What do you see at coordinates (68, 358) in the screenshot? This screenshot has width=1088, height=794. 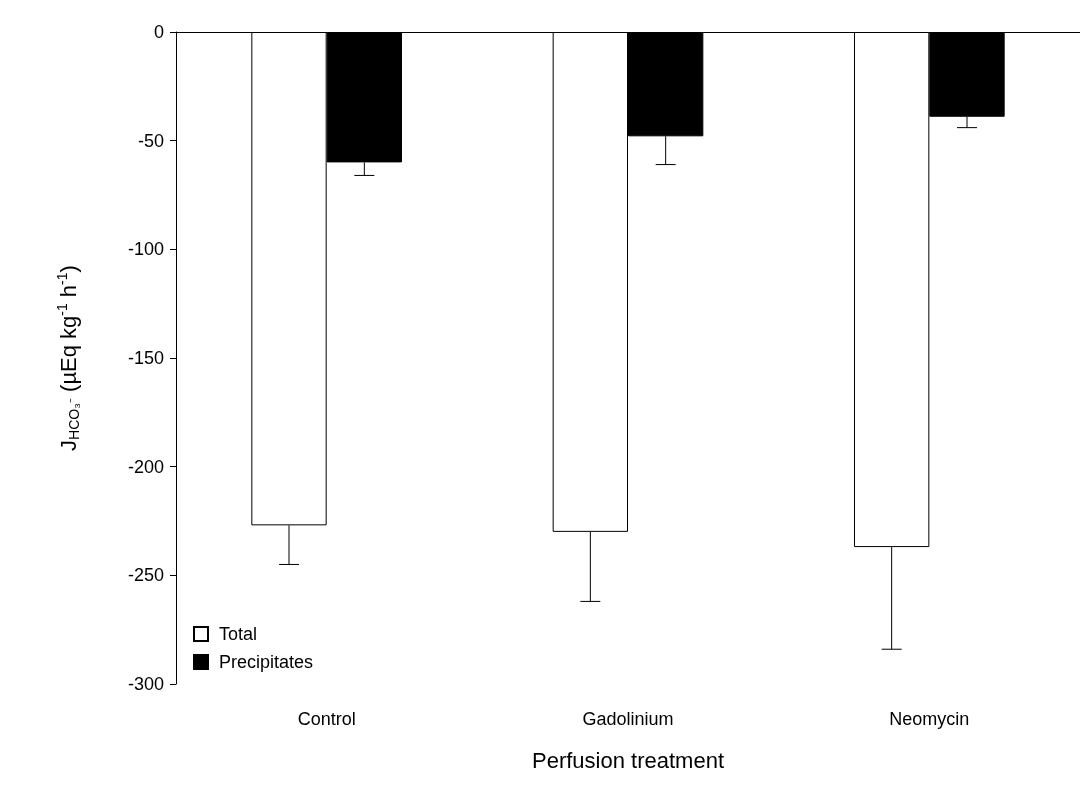 I see `y-axis-title: JHCO₃⁻ (µEq kg-1 h-1)` at bounding box center [68, 358].